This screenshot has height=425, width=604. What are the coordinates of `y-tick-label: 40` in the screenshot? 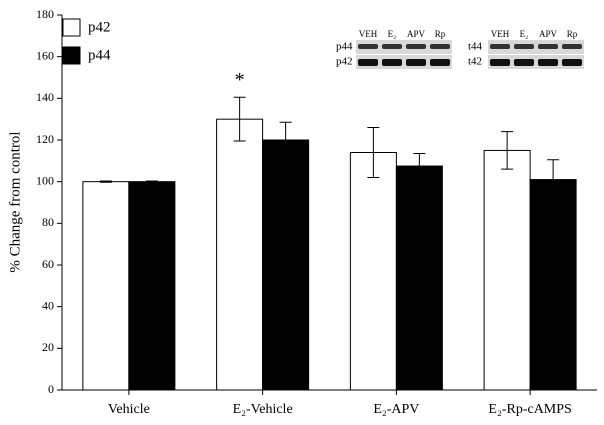 It's located at (48, 305).